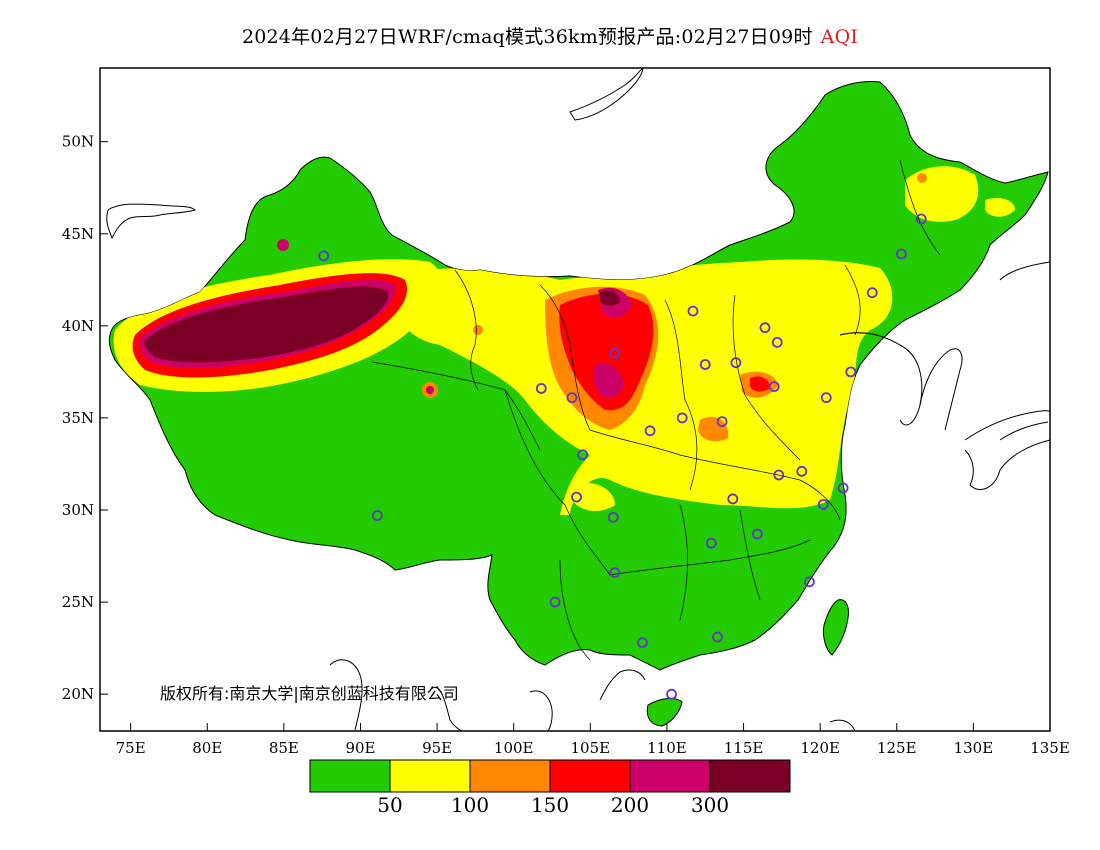 The width and height of the screenshot is (1100, 850). I want to click on lat-tick-label: 30N, so click(78, 510).